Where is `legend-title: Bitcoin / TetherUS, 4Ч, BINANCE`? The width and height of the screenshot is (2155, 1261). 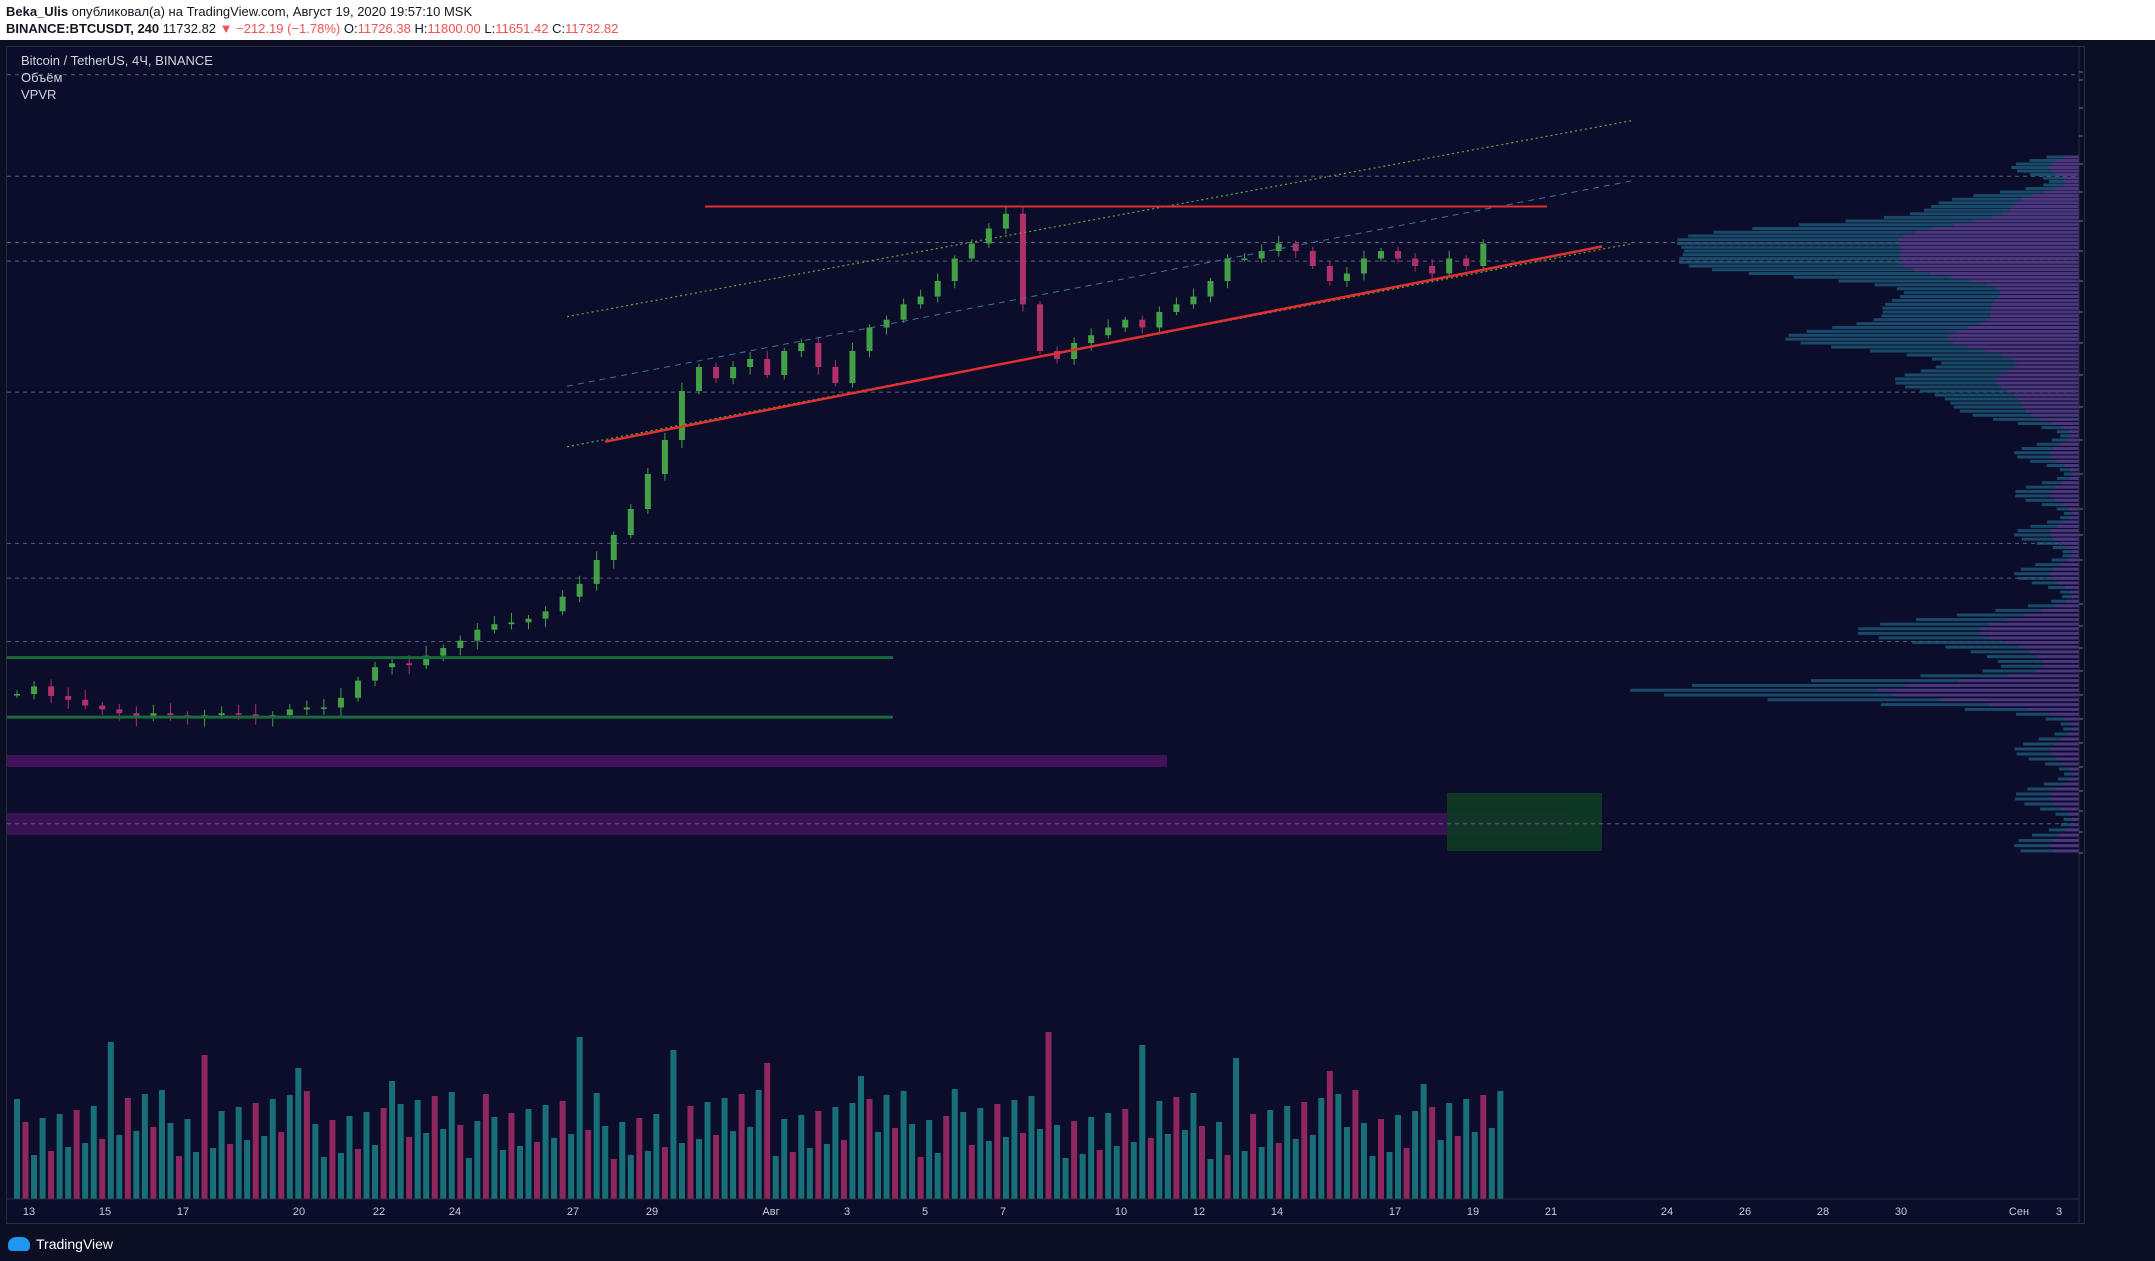 legend-title: Bitcoin / TetherUS, 4Ч, BINANCE is located at coordinates (117, 60).